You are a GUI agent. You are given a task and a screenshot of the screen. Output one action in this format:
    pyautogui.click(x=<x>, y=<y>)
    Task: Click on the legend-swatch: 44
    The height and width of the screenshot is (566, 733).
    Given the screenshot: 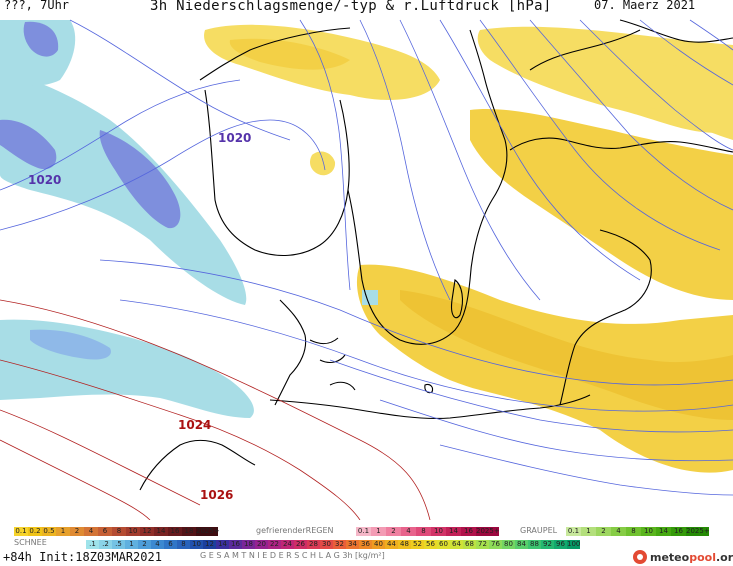 What is the action you would take?
    pyautogui.click(x=391, y=544)
    